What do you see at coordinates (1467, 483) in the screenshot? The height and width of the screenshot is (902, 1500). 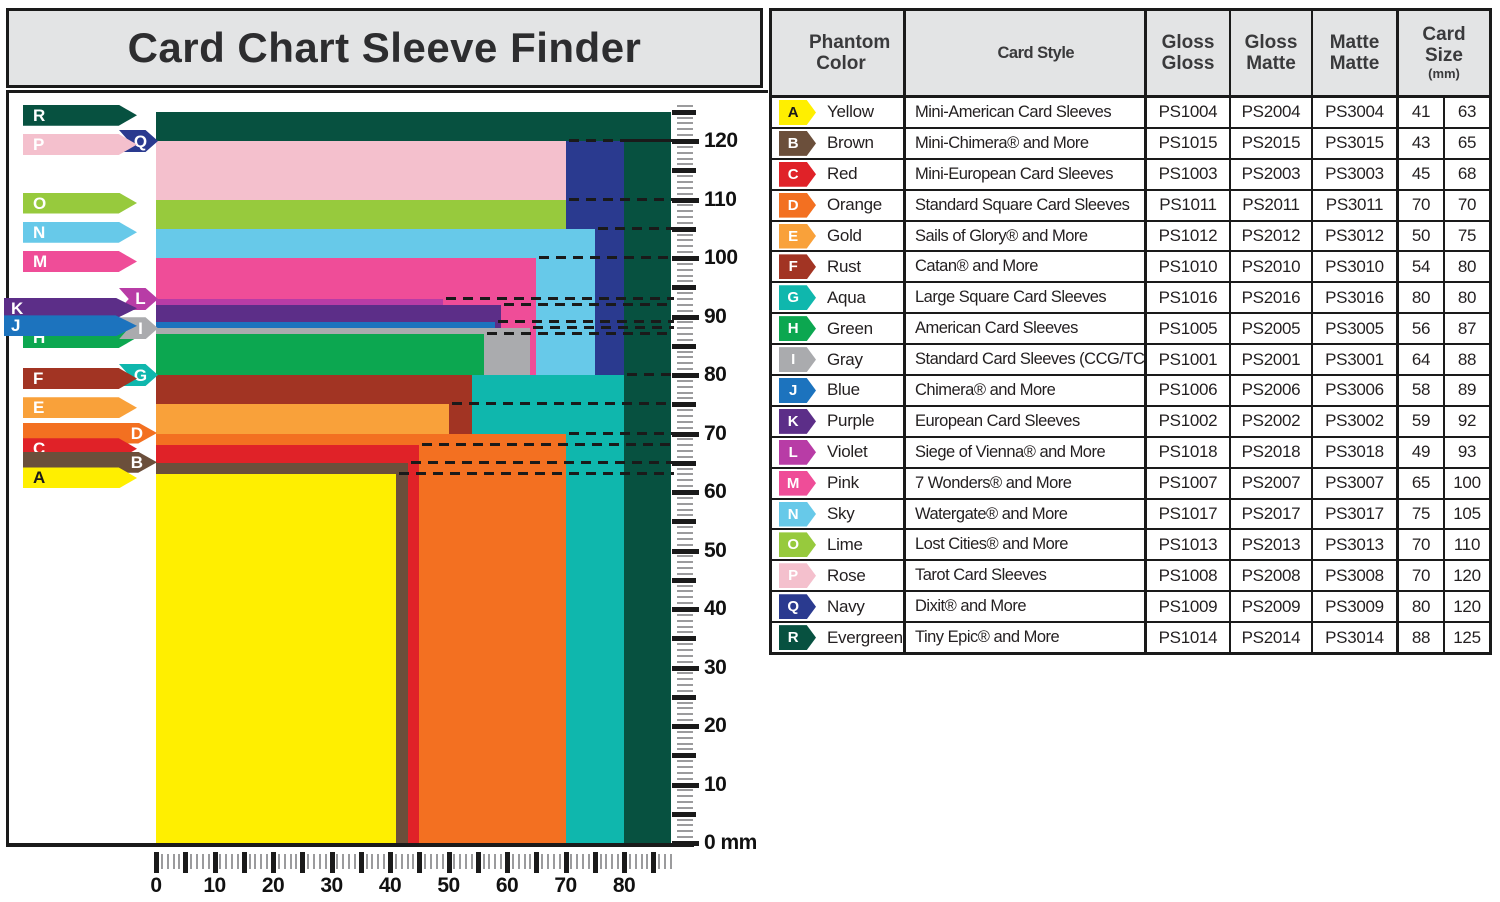 I see `card-height-mm: 100` at bounding box center [1467, 483].